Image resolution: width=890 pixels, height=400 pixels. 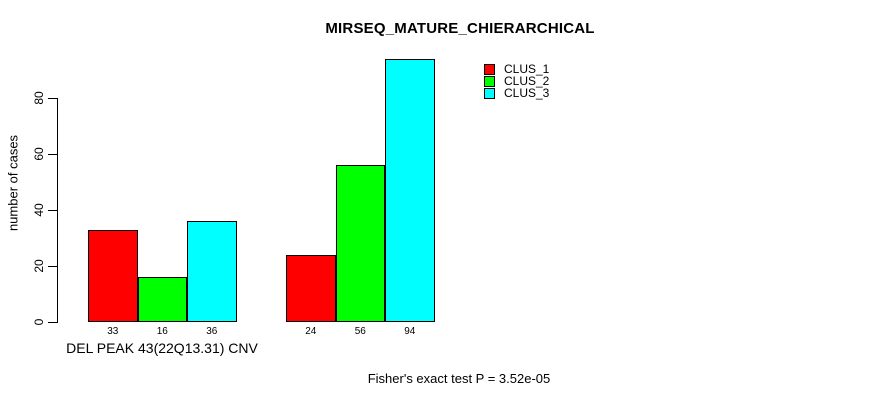 What do you see at coordinates (39, 322) in the screenshot?
I see `y-tick-label: 0` at bounding box center [39, 322].